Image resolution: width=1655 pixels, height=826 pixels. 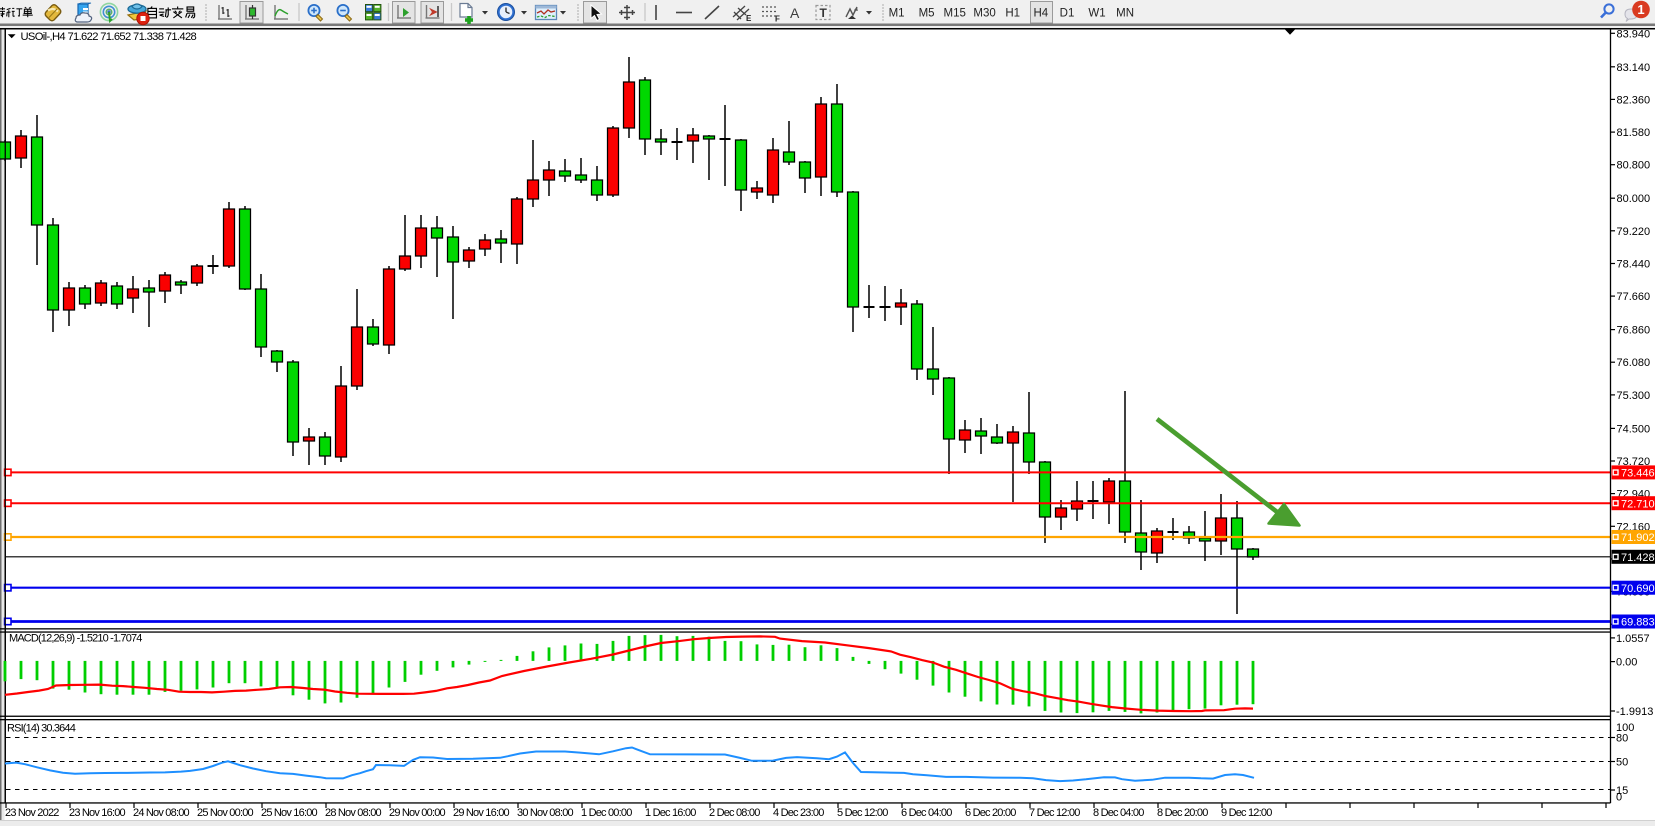 What do you see at coordinates (1182, 813) in the screenshot?
I see `svg-text: 8 Dec 20:00` at bounding box center [1182, 813].